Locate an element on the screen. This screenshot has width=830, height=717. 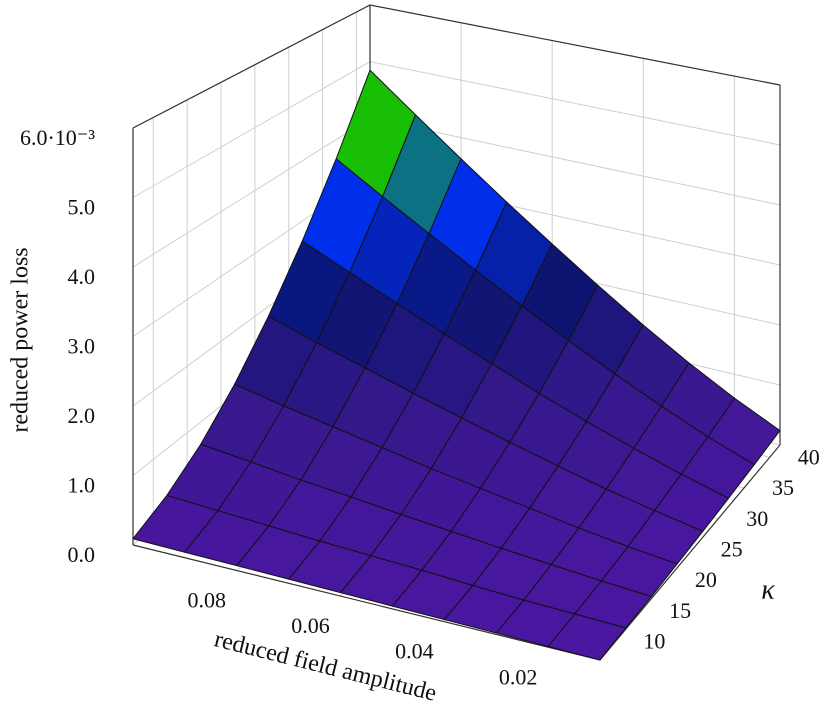
z-tick-label: 2.0 is located at coordinates (82, 415).